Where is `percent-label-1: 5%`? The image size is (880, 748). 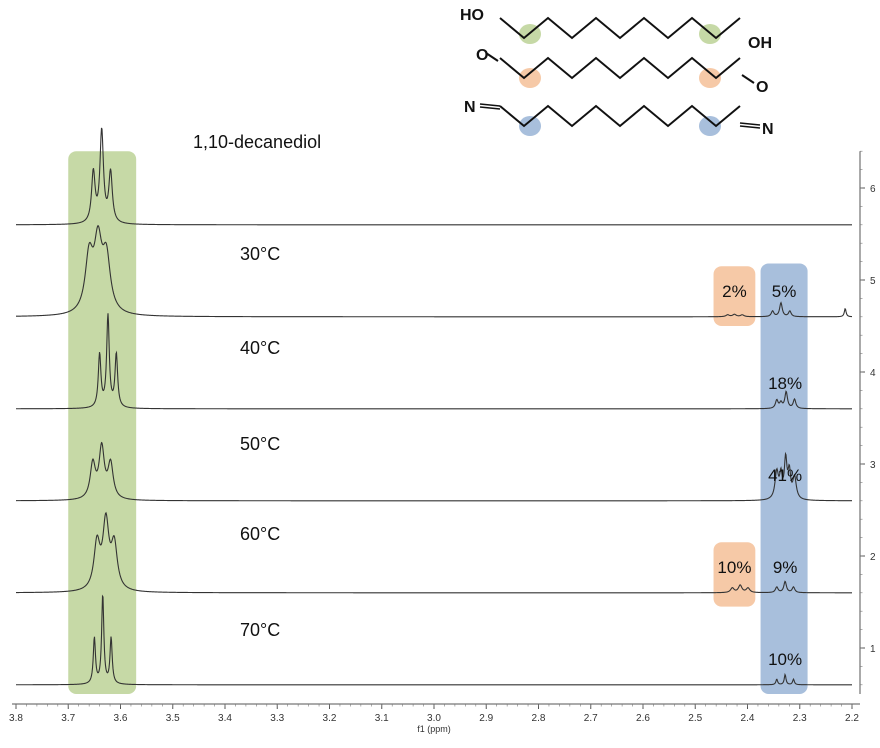 percent-label-1: 5% is located at coordinates (784, 291).